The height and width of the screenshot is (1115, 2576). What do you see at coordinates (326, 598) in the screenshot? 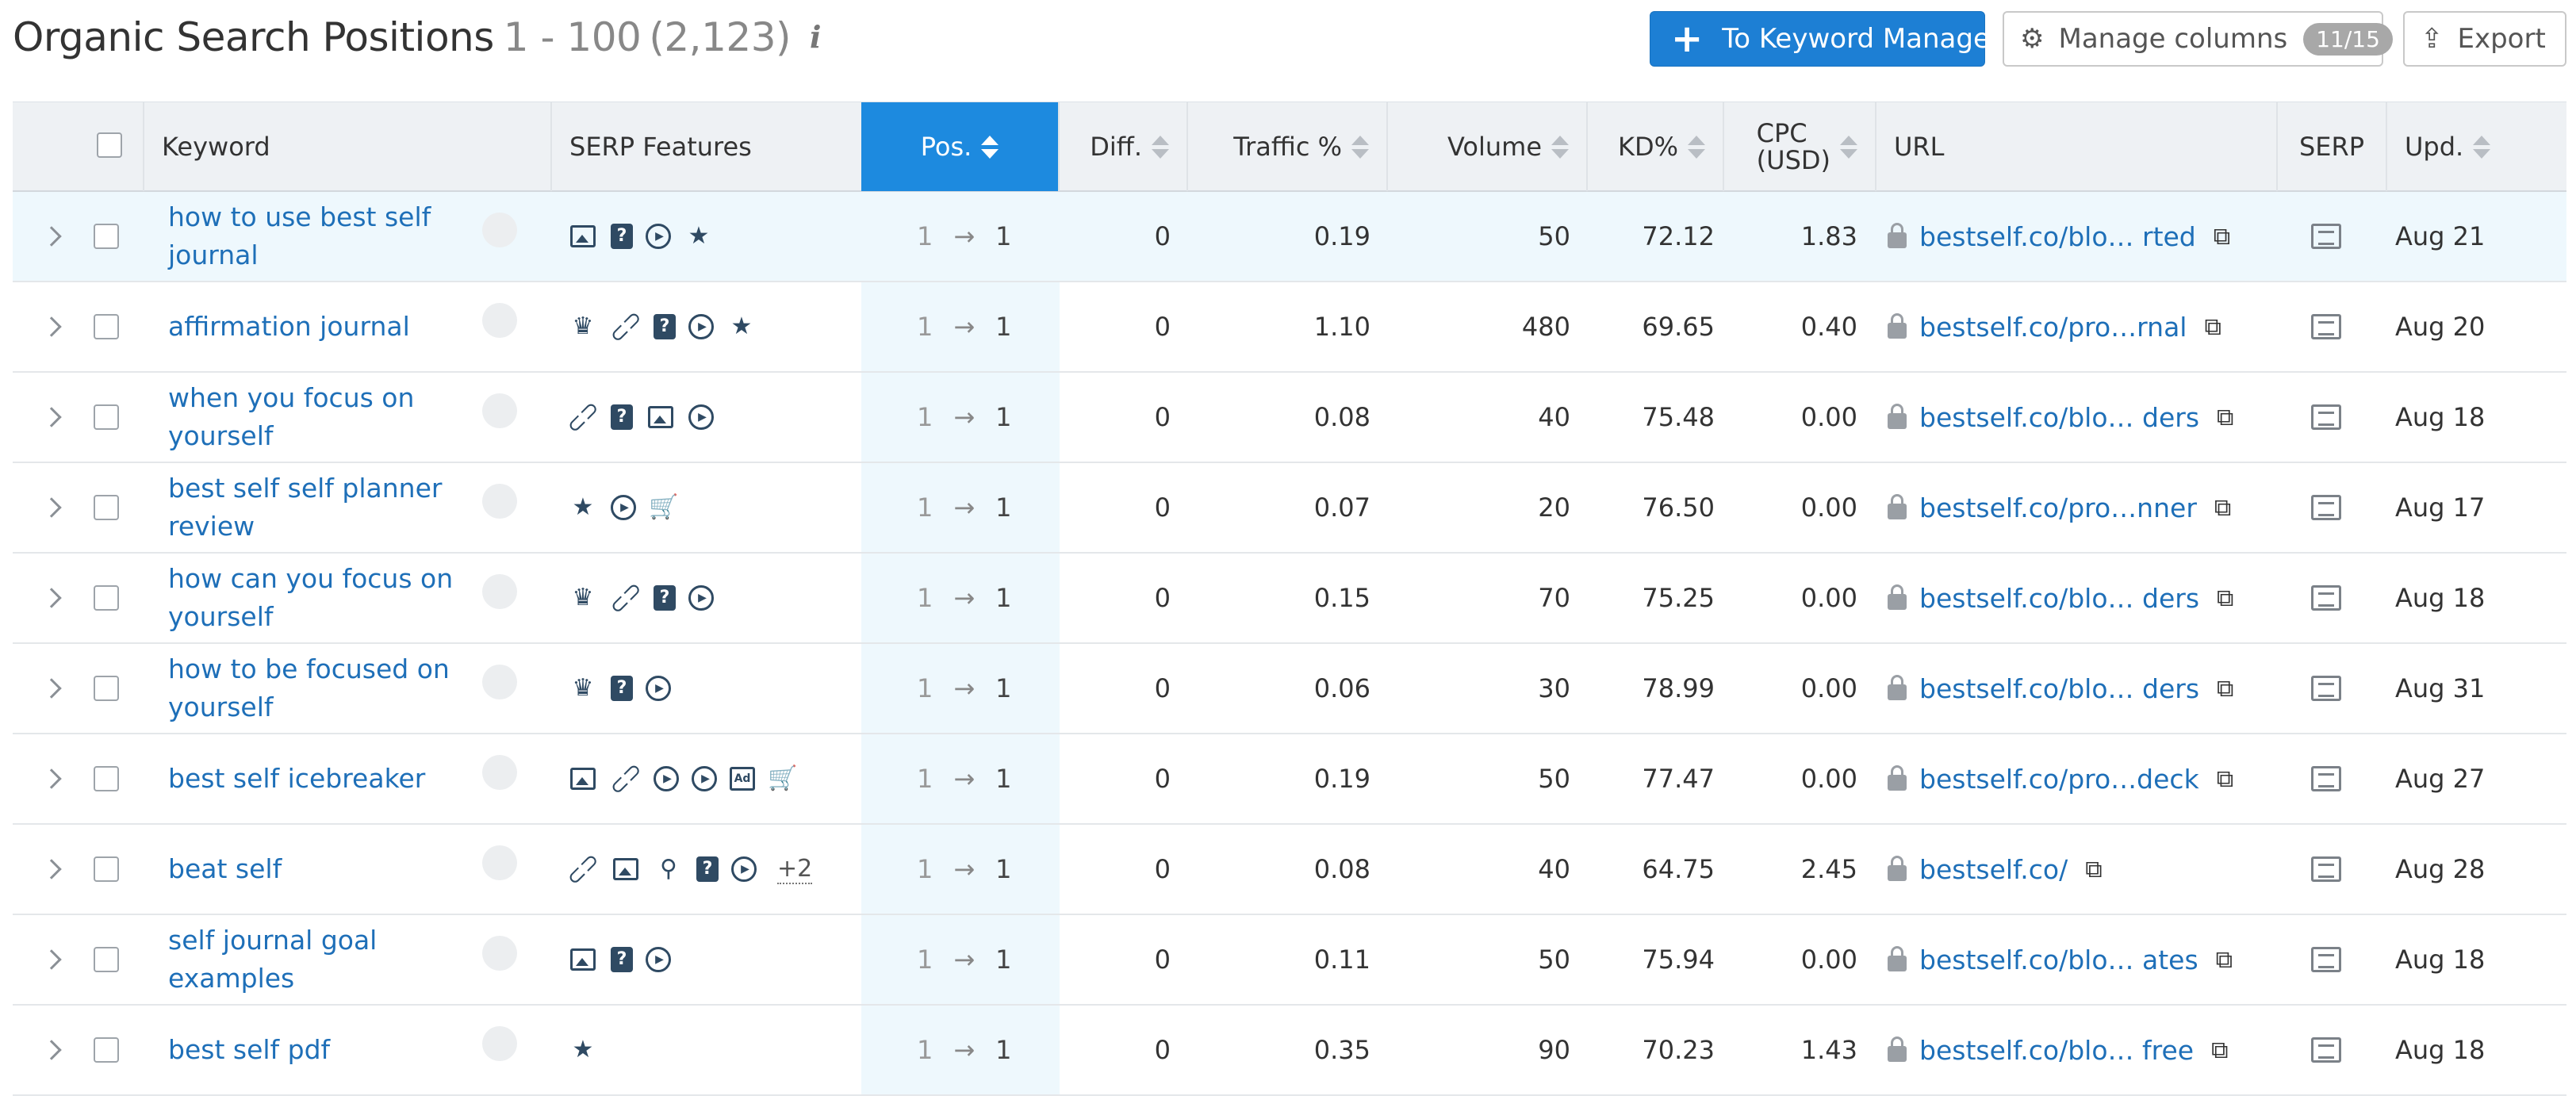
I see `keyword-link: how can you focus on yourself` at bounding box center [326, 598].